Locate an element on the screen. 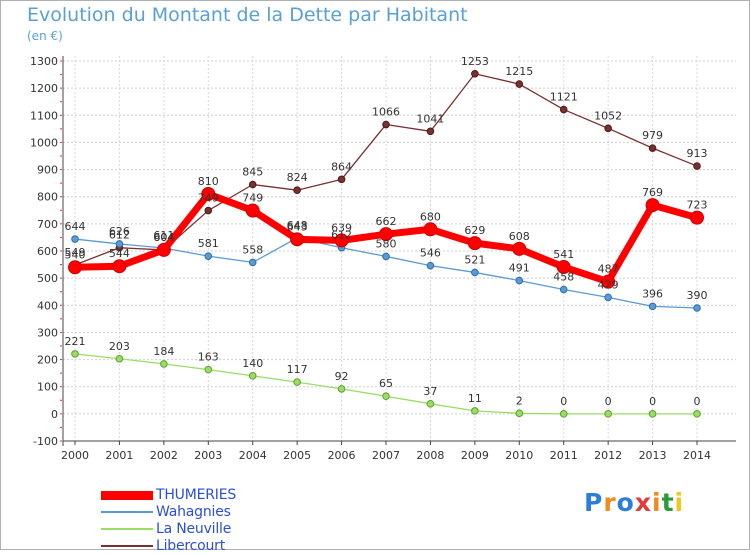  data-label-thumeries: 639 is located at coordinates (341, 227).